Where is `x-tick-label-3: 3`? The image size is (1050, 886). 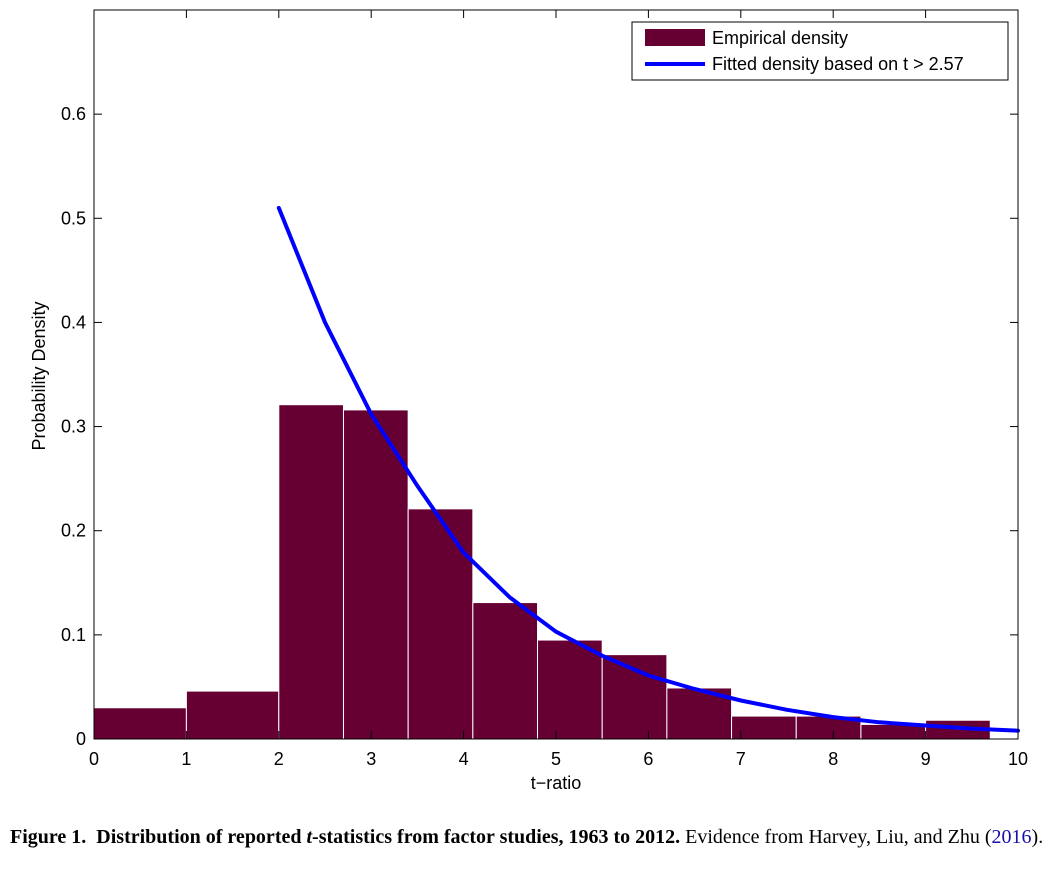 x-tick-label-3: 3 is located at coordinates (371, 759).